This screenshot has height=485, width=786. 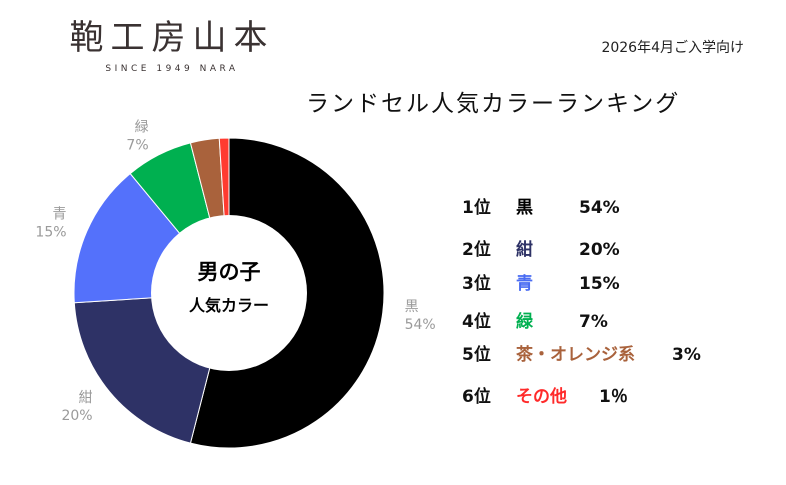 What do you see at coordinates (599, 208) in the screenshot?
I see `rank-percent: 54%` at bounding box center [599, 208].